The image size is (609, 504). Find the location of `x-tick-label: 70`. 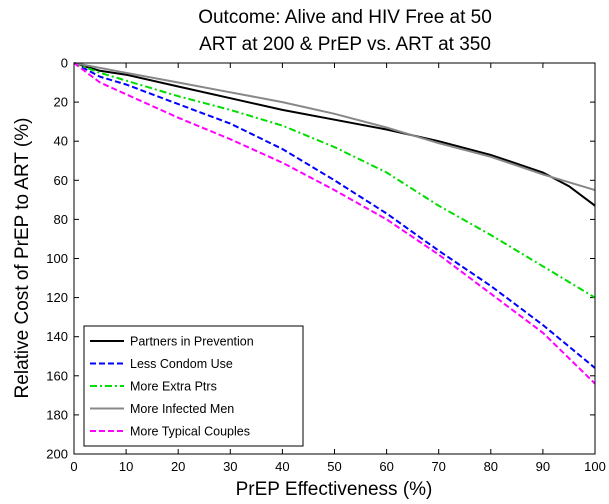

x-tick-label: 70 is located at coordinates (438, 466).